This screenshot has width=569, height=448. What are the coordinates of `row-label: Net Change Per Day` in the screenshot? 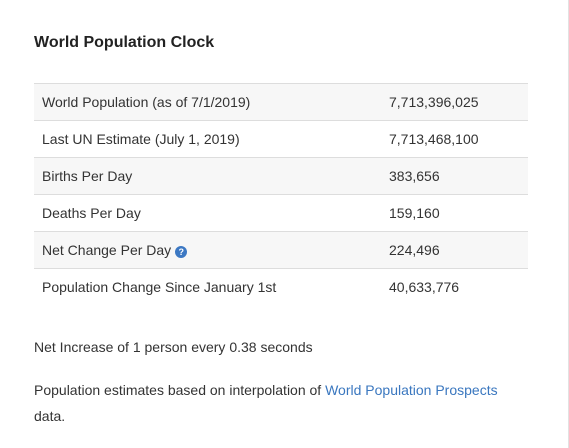 It's located at (107, 250).